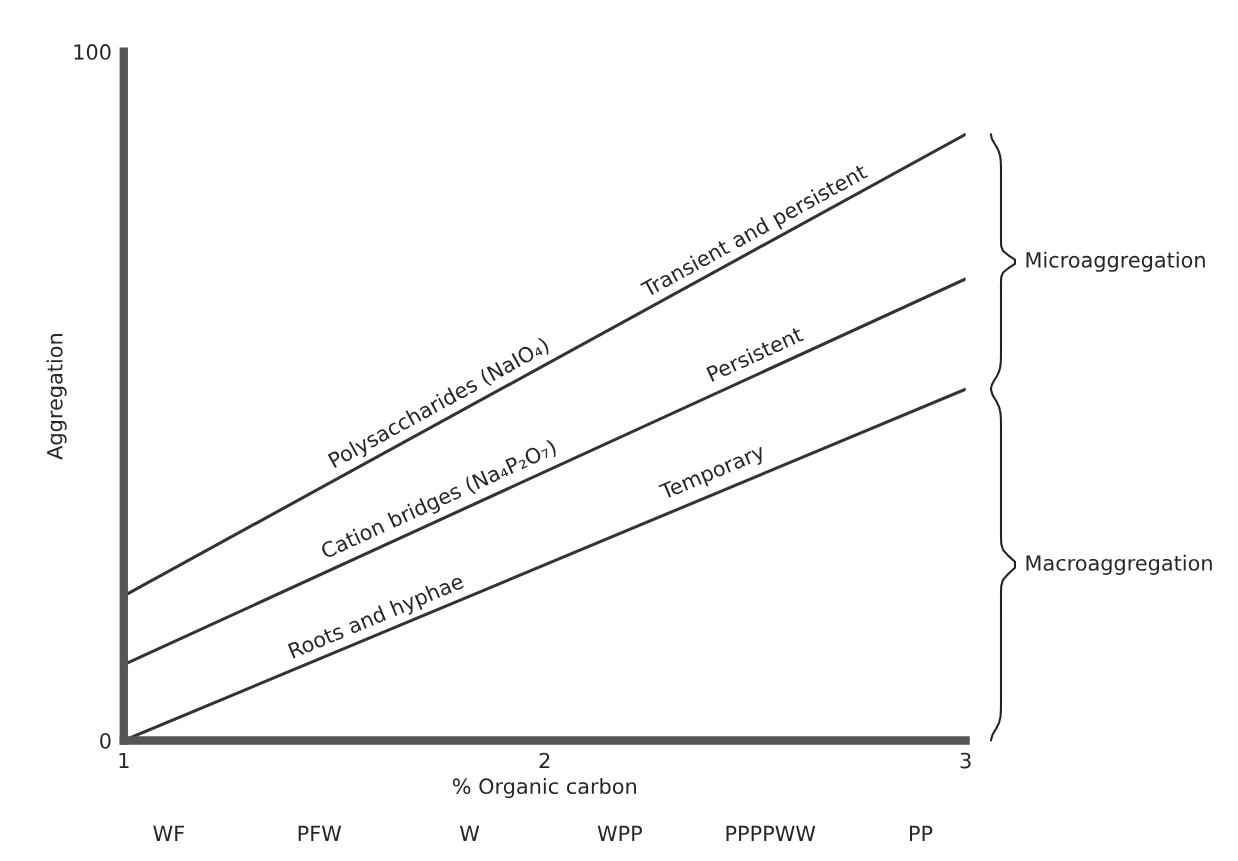 The image size is (1238, 861). What do you see at coordinates (620, 833) in the screenshot?
I see `text: WPP` at bounding box center [620, 833].